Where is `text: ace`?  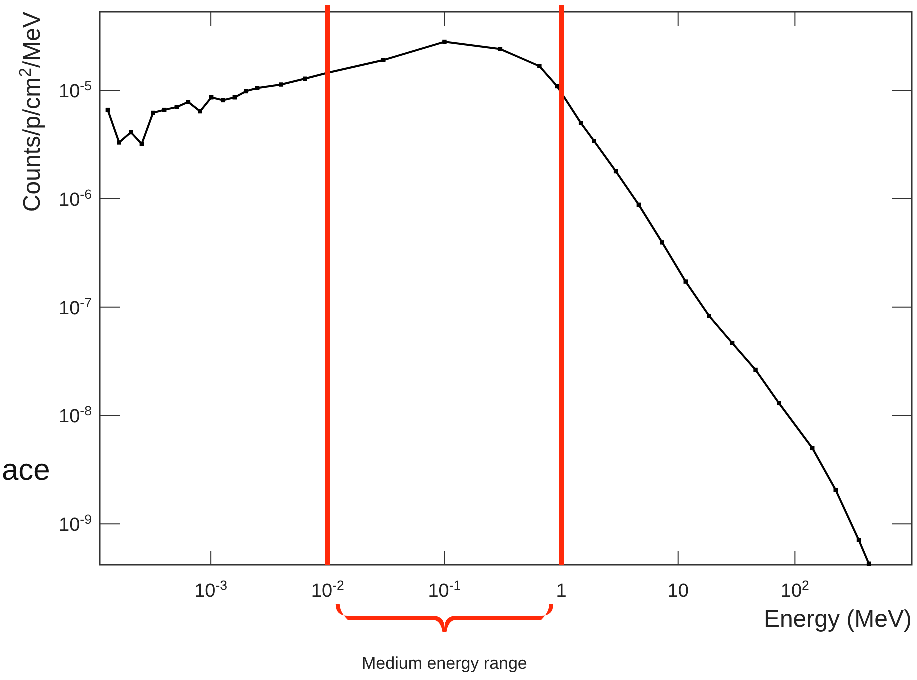 text: ace is located at coordinates (26, 470).